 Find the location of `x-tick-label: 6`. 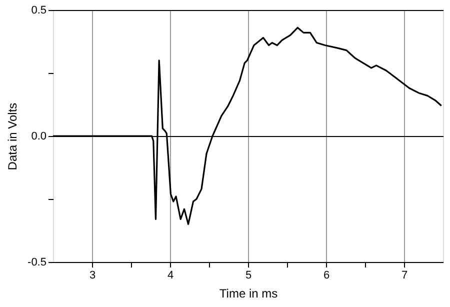

x-tick-label: 6 is located at coordinates (326, 276).